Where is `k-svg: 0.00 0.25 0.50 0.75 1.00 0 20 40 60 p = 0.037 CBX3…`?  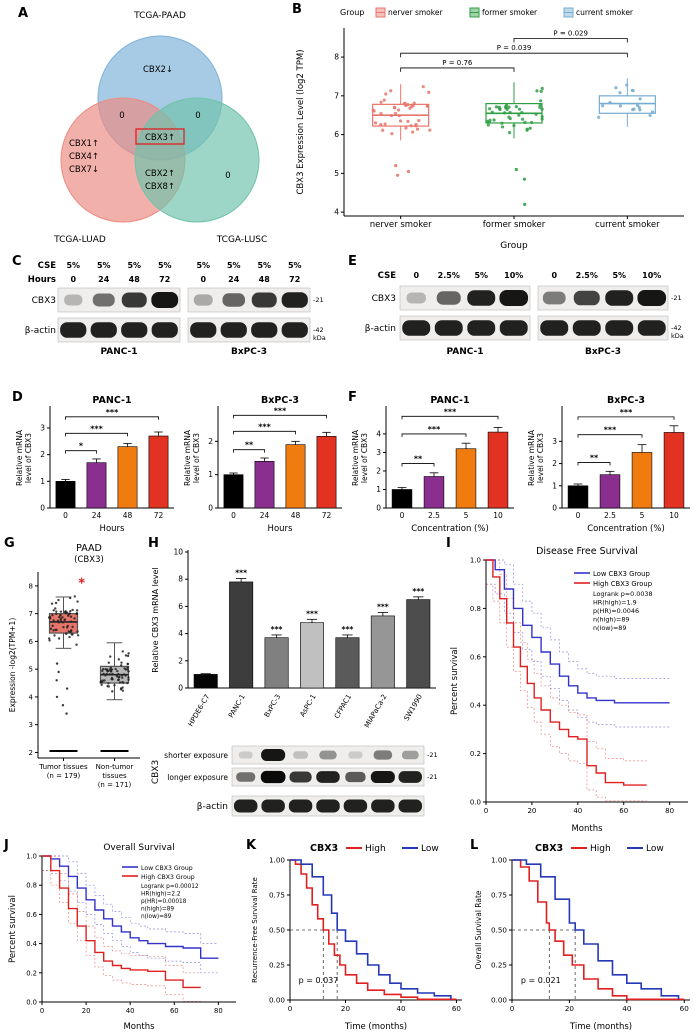 k-svg: 0.00 0.25 0.50 0.75 1.00 0 20 40 60 p = 0.037 CBX3… is located at coordinates (356, 937).